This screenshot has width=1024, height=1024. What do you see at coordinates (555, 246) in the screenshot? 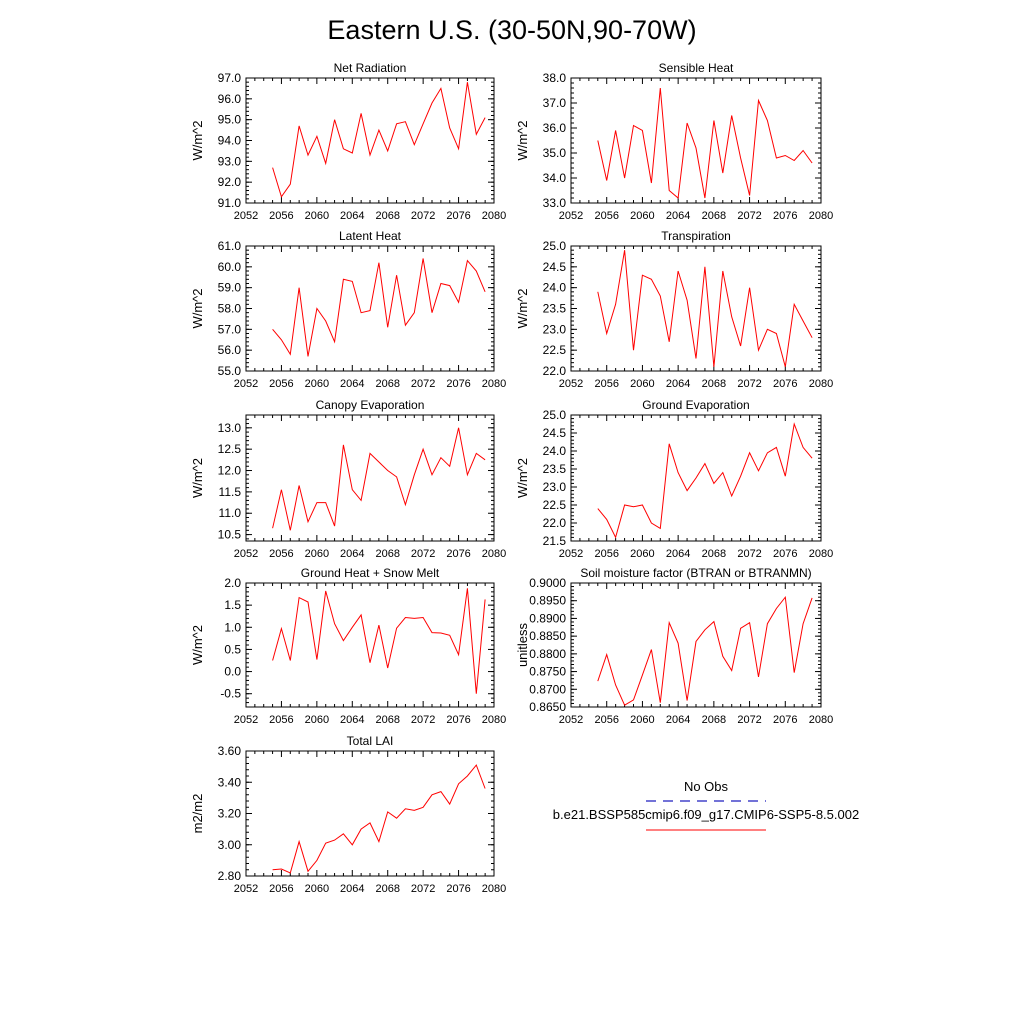
I see `y-tick-label: 25.0` at bounding box center [555, 246].